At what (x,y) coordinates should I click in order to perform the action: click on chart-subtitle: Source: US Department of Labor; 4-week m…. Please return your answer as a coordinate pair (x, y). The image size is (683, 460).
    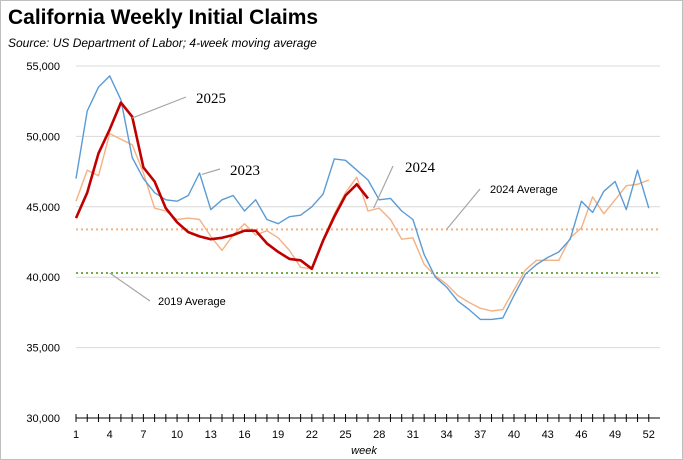
    Looking at the image, I should click on (162, 43).